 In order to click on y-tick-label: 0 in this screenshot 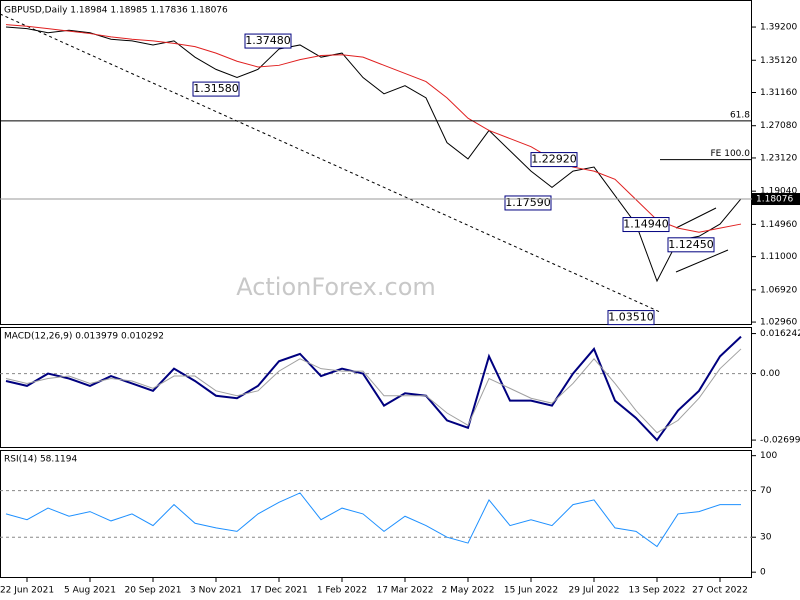, I will do `click(763, 573)`.